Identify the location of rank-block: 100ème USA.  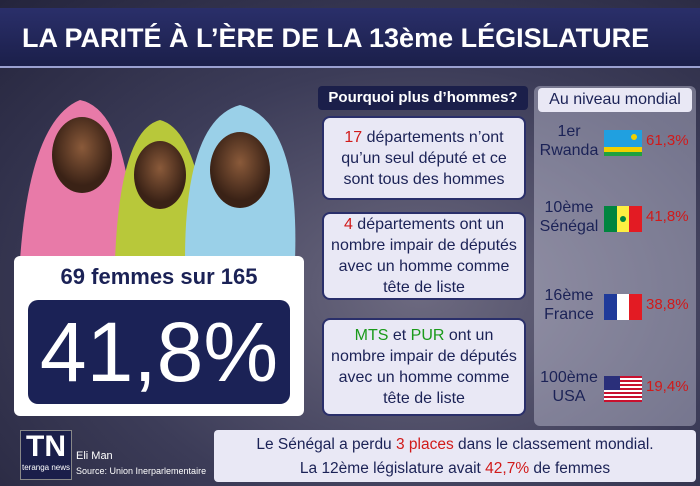
(569, 387).